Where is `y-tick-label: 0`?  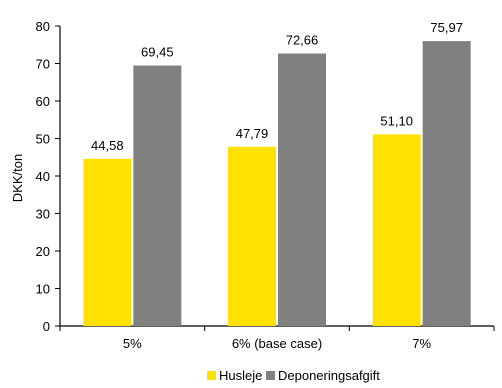 y-tick-label: 0 is located at coordinates (46, 326).